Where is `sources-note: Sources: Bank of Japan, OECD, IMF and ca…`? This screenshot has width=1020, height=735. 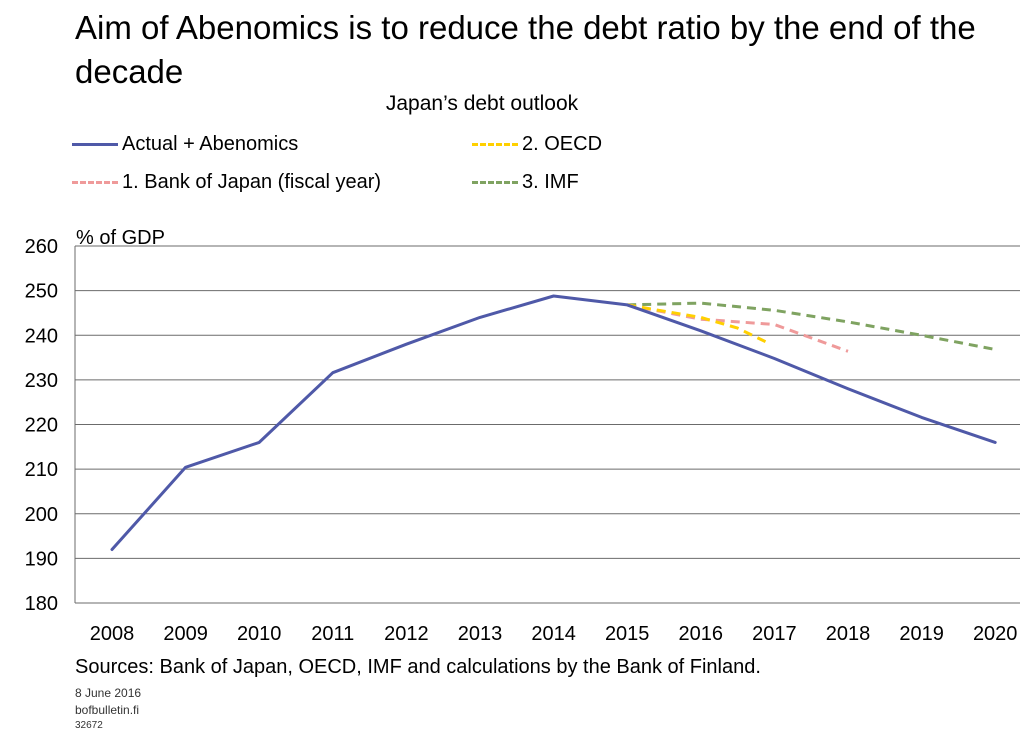
sources-note: Sources: Bank of Japan, OECD, IMF and ca… is located at coordinates (418, 667).